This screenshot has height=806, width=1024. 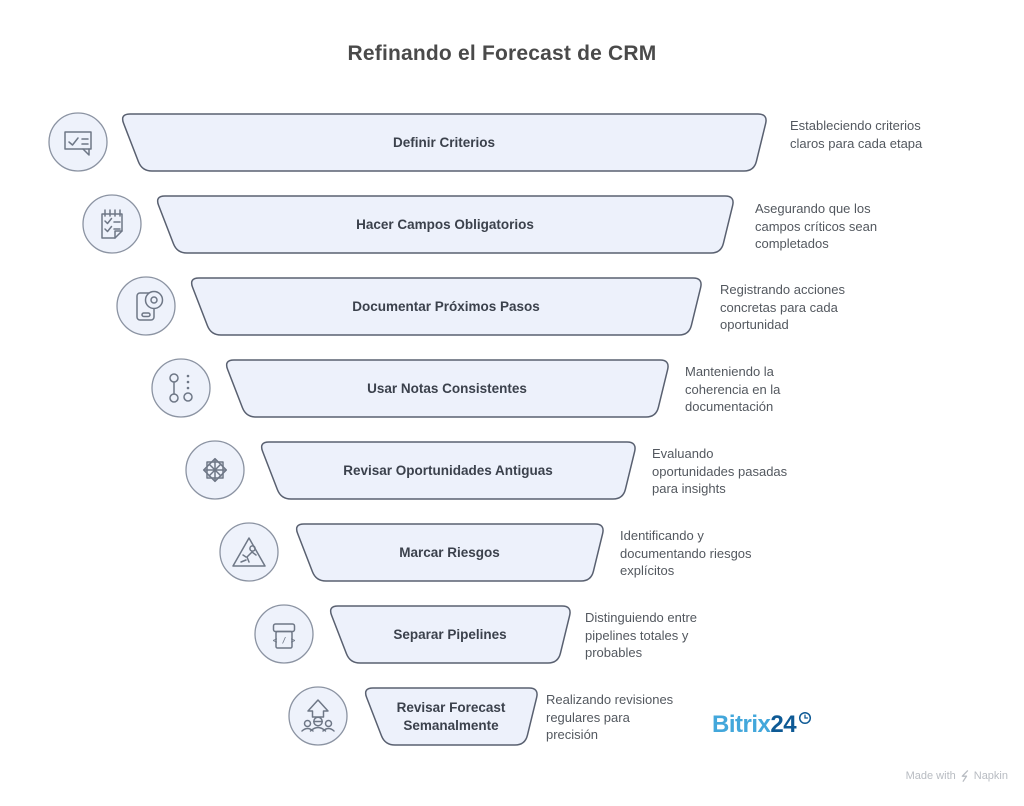 I want to click on stage-label: Revisar Forecast Semanalmente, so click(x=451, y=716).